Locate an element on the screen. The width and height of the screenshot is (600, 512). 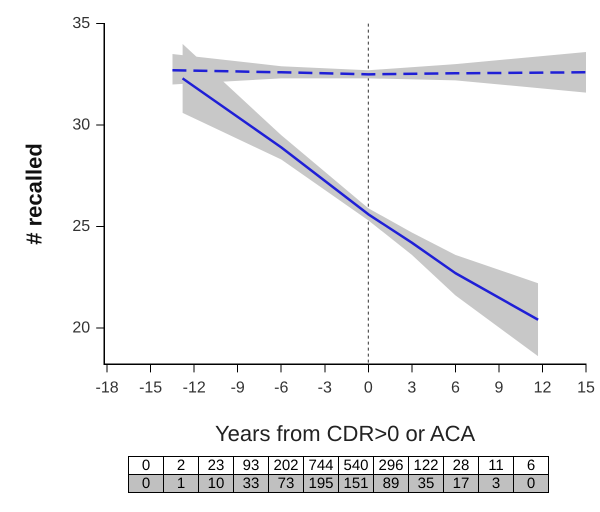
y-tick-label: 30 is located at coordinates (81, 125).